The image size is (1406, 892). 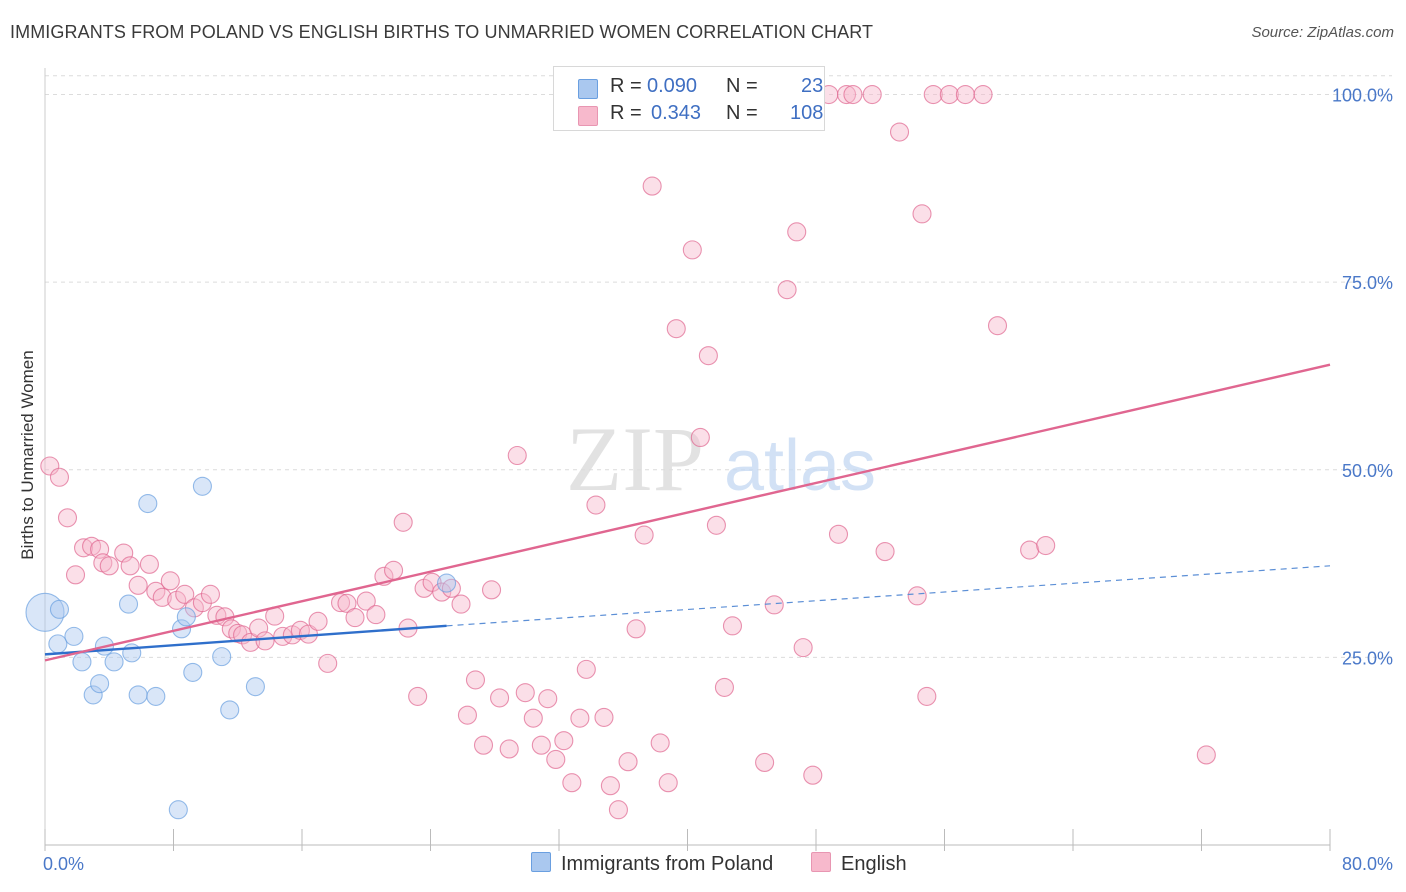 What do you see at coordinates (635, 459) in the screenshot?
I see `watermark-zip: ZIP` at bounding box center [635, 459].